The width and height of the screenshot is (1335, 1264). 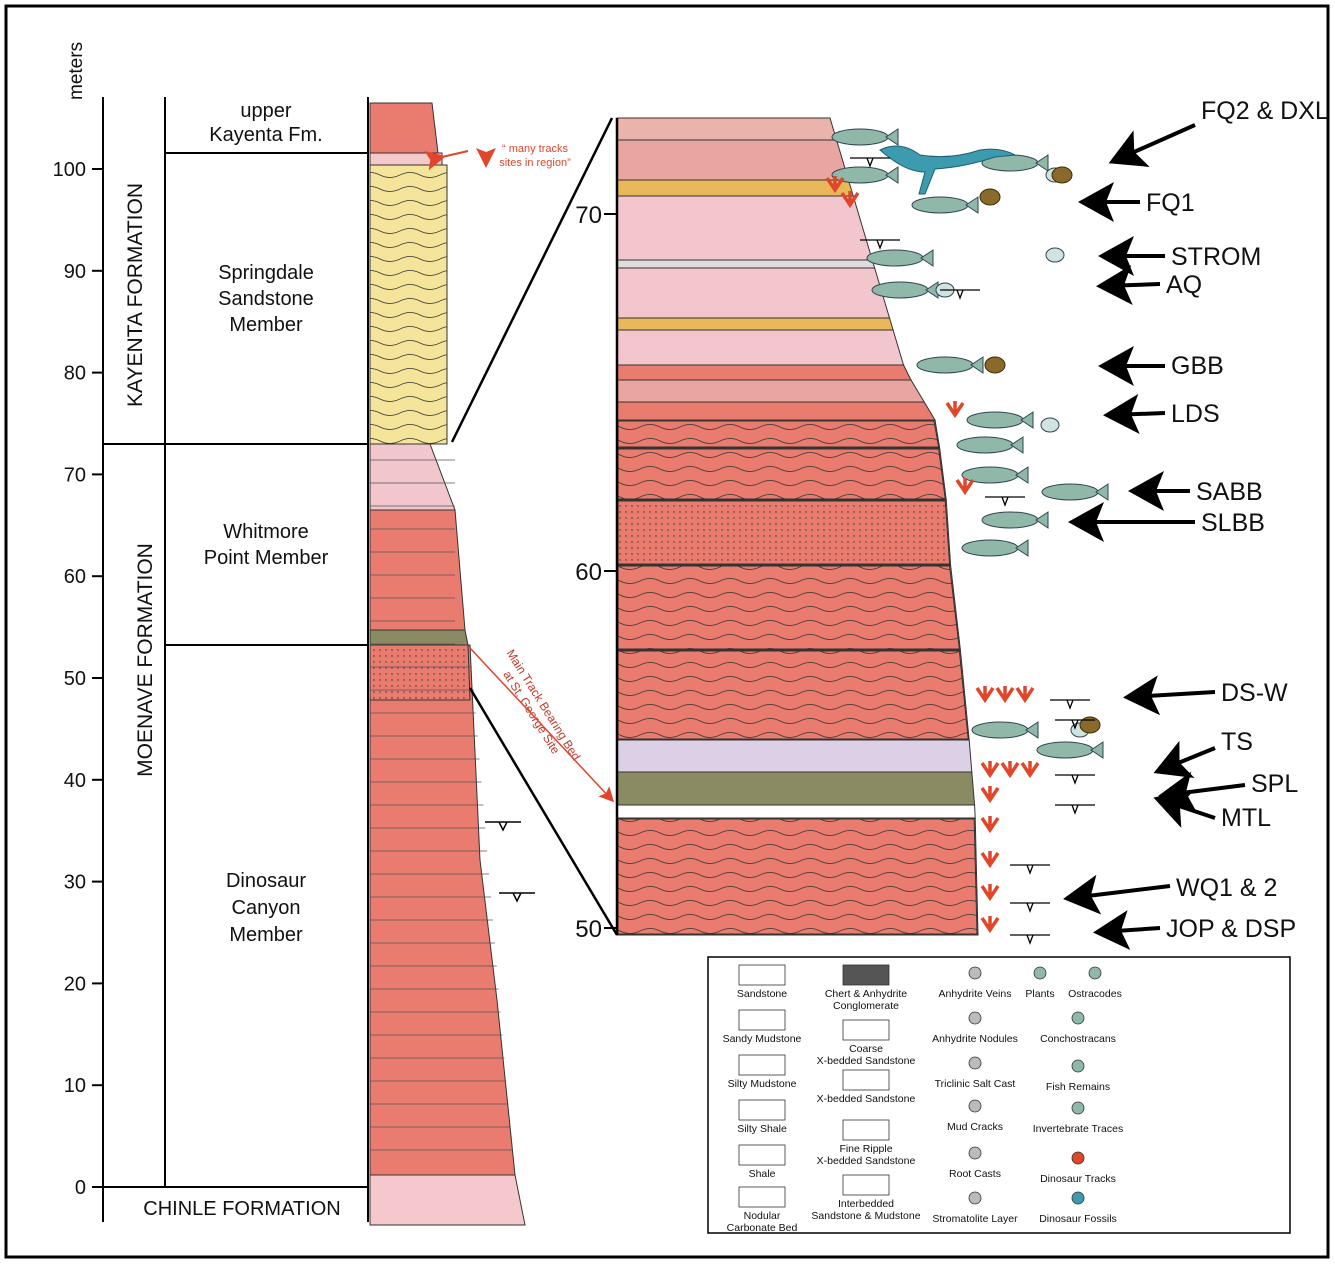 I want to click on legend-label: Dinosaur Tracks, so click(x=1078, y=1179).